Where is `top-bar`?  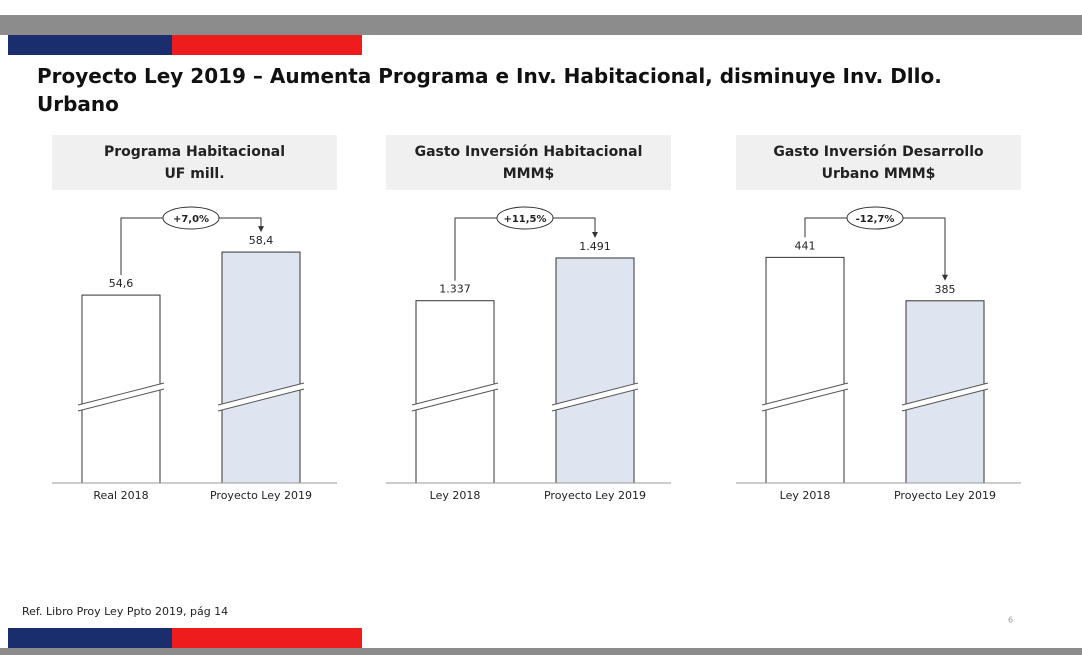
top-bar is located at coordinates (541, 25).